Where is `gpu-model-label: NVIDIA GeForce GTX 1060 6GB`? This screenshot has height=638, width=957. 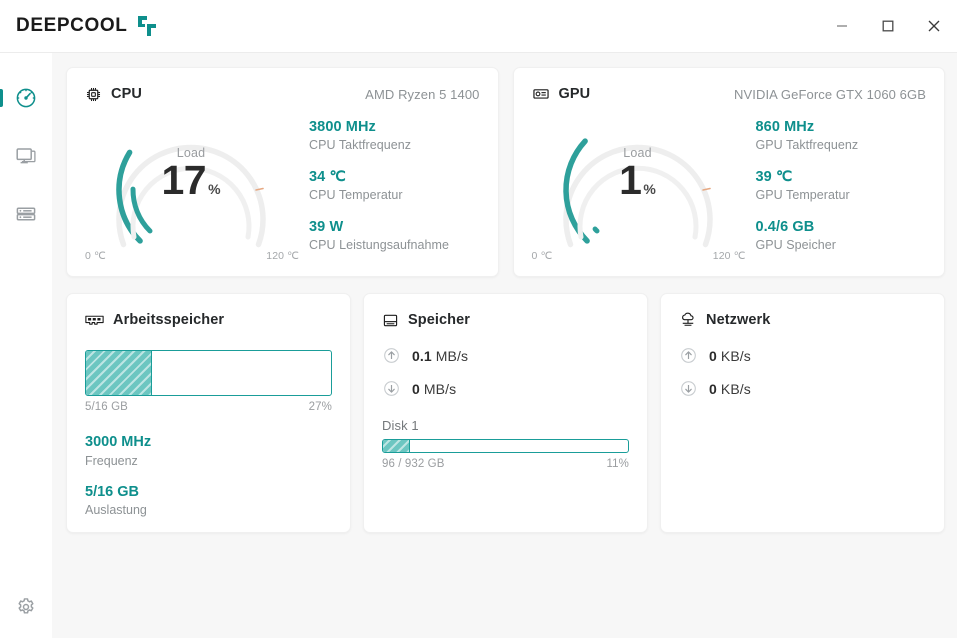 gpu-model-label: NVIDIA GeForce GTX 1060 6GB is located at coordinates (830, 94).